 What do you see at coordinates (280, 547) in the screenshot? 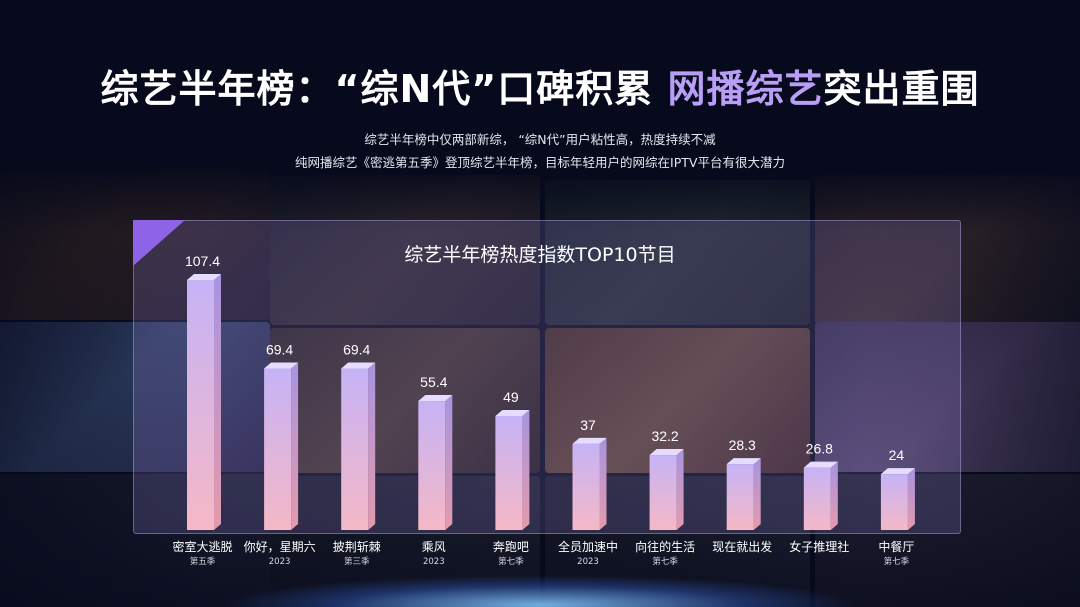
I see `category-label: 你好，星期六` at bounding box center [280, 547].